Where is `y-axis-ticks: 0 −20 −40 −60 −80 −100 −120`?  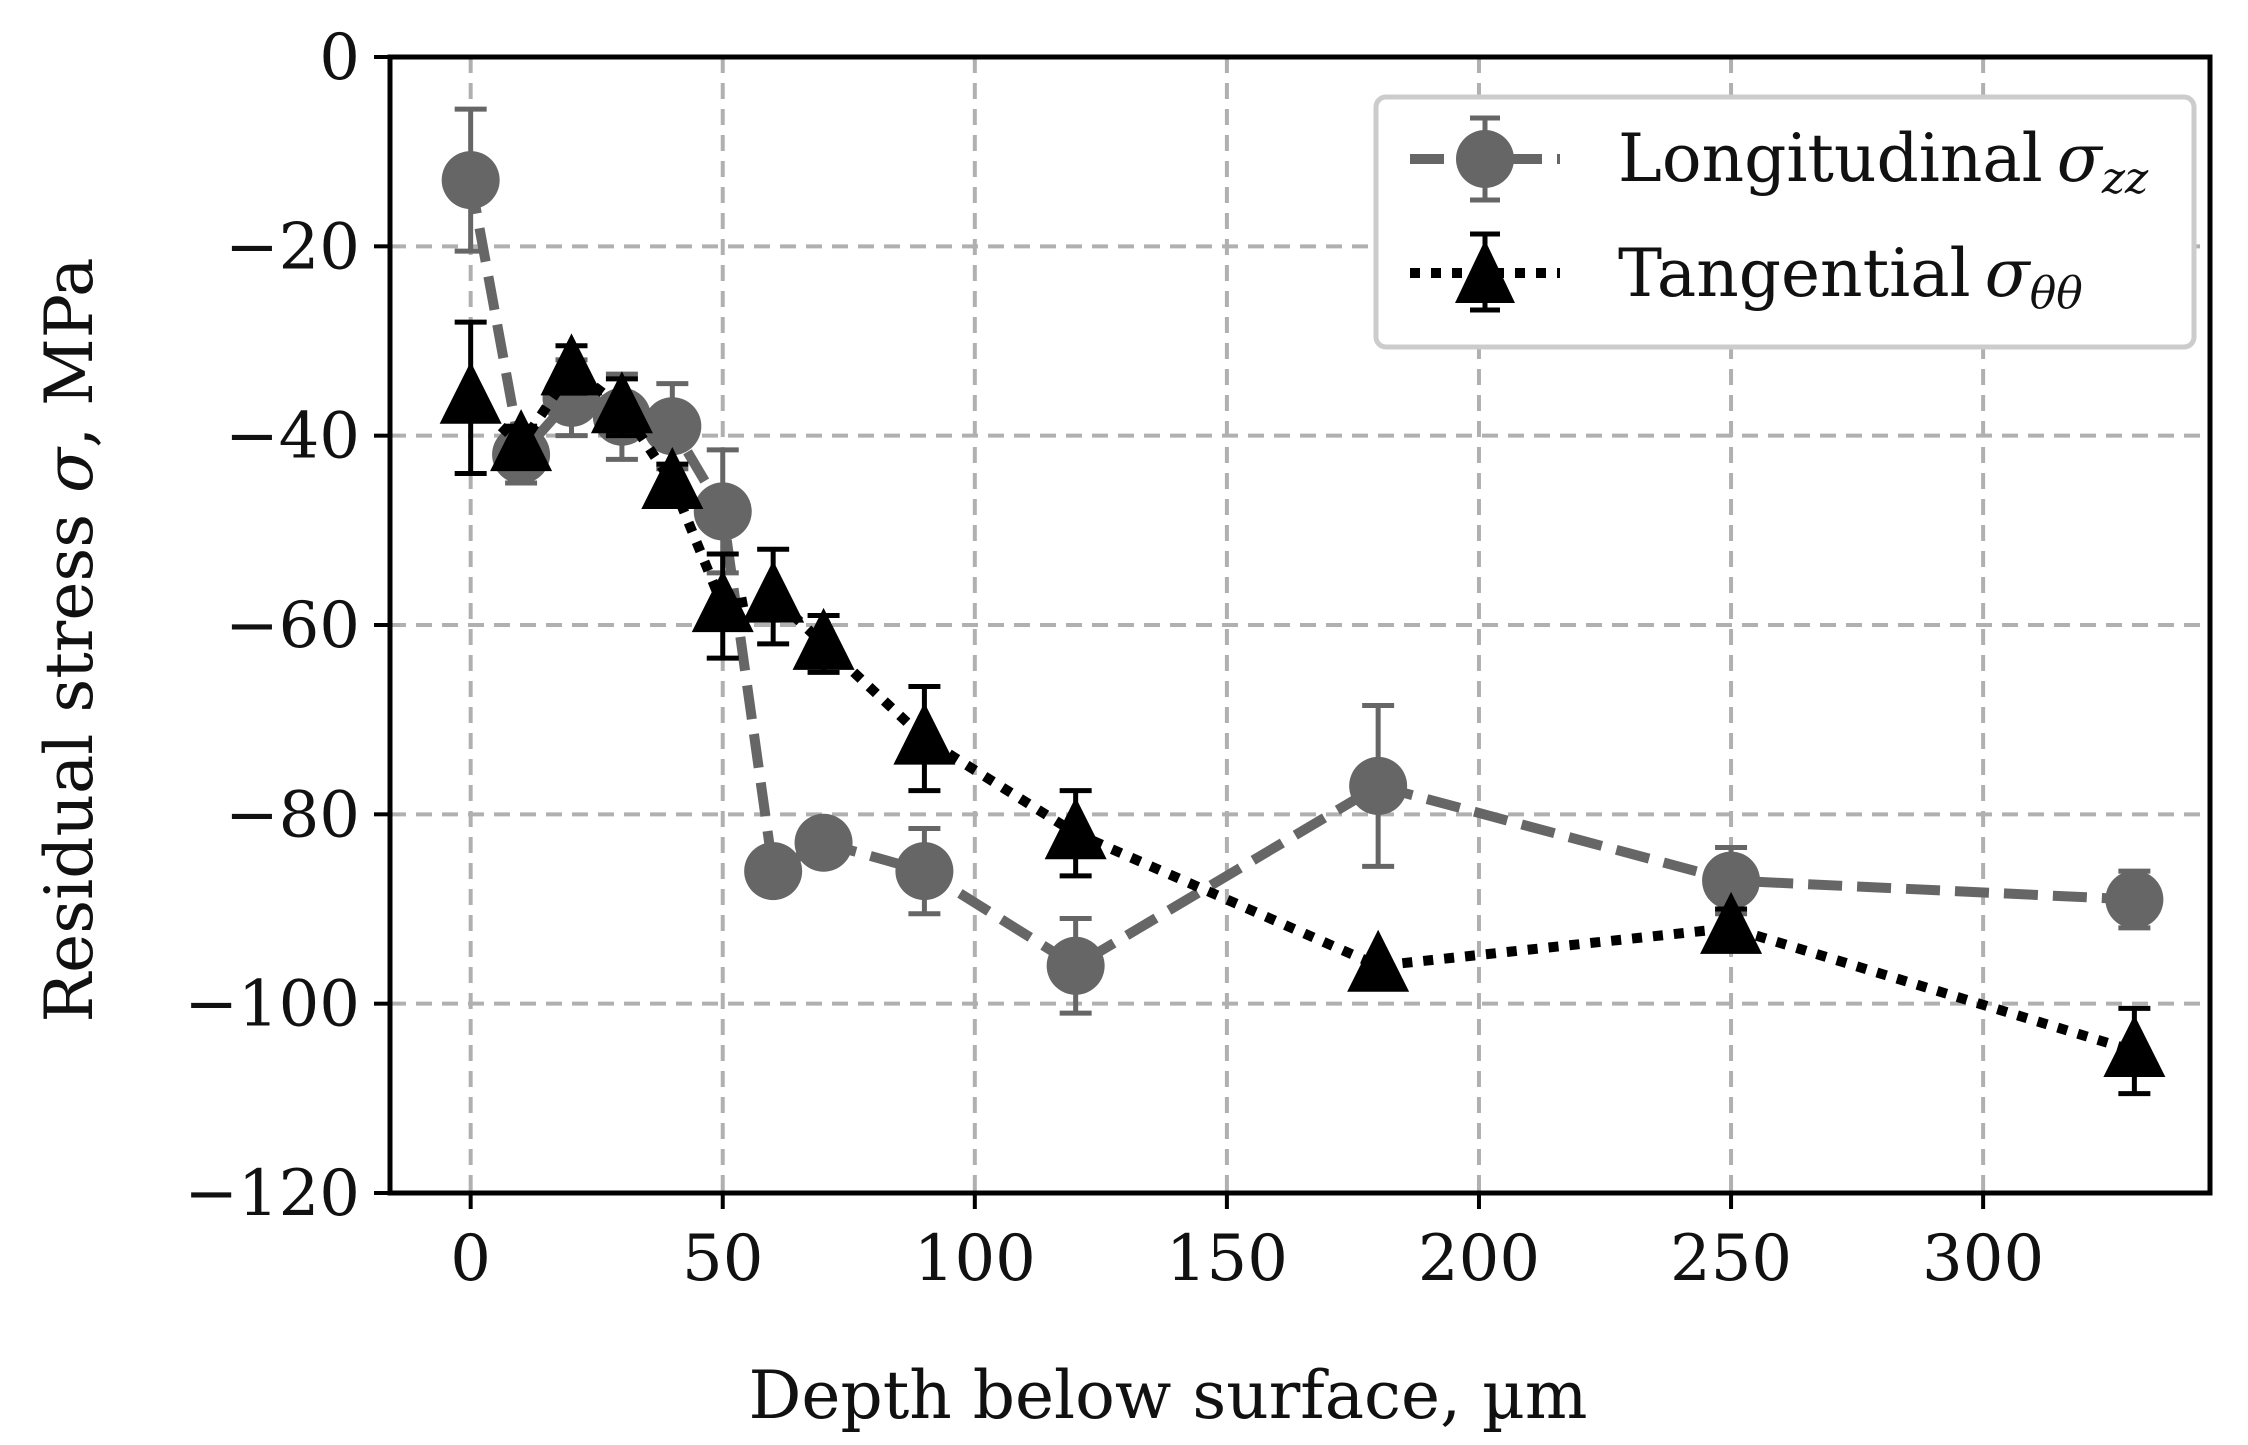
y-axis-ticks: 0 −20 −40 −60 −80 −100 −120 is located at coordinates (287, 626).